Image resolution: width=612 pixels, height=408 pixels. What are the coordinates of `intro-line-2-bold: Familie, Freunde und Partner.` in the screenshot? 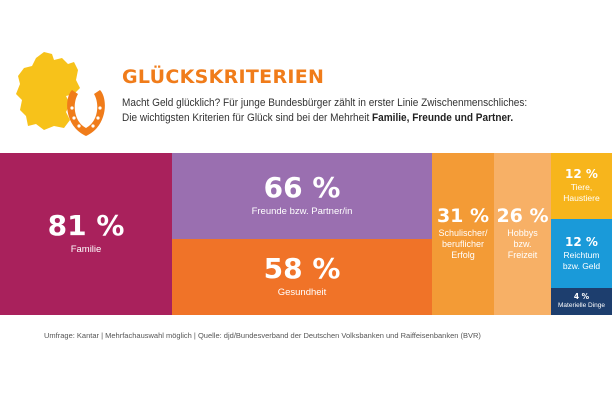 It's located at (443, 118).